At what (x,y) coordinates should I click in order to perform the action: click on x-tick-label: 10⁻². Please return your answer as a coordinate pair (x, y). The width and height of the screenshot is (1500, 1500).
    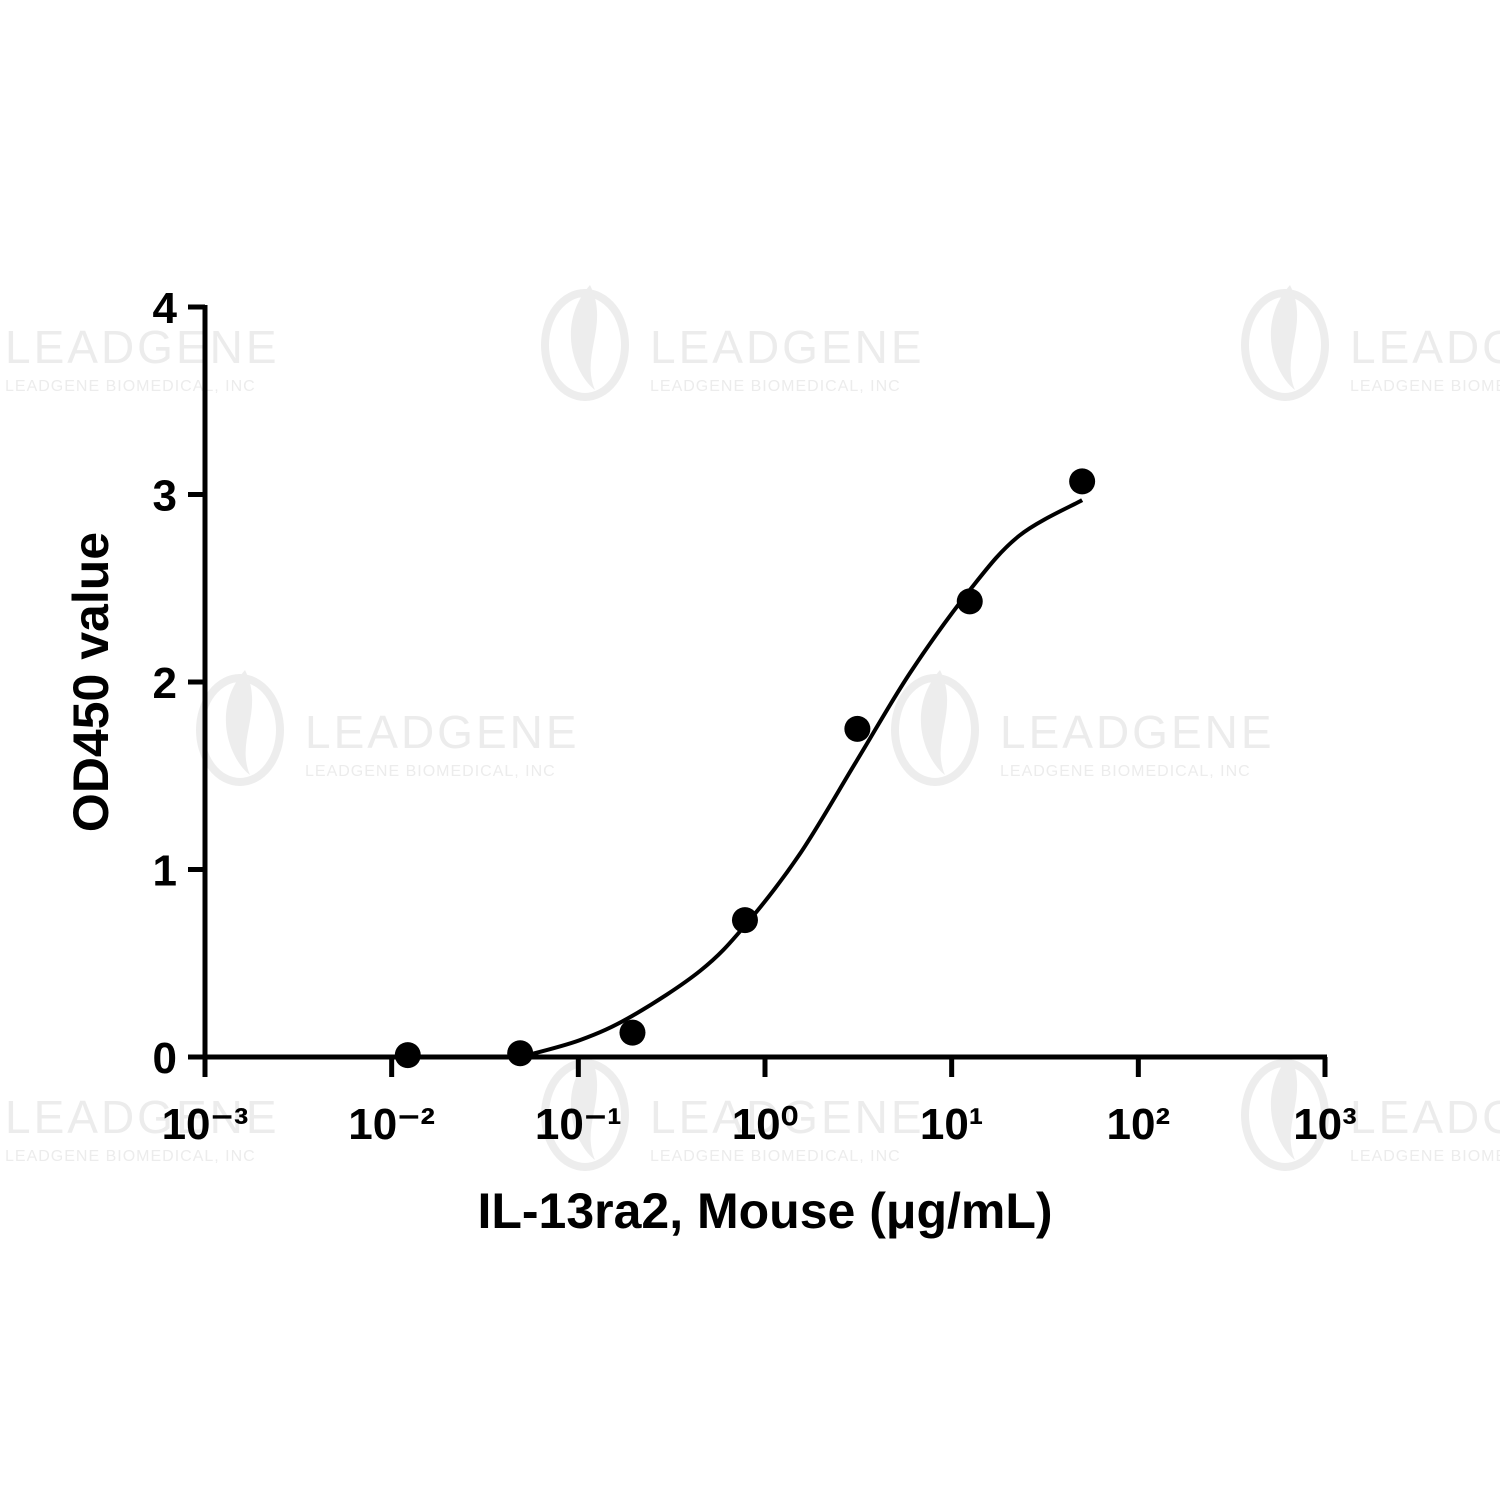
    Looking at the image, I should click on (391, 1124).